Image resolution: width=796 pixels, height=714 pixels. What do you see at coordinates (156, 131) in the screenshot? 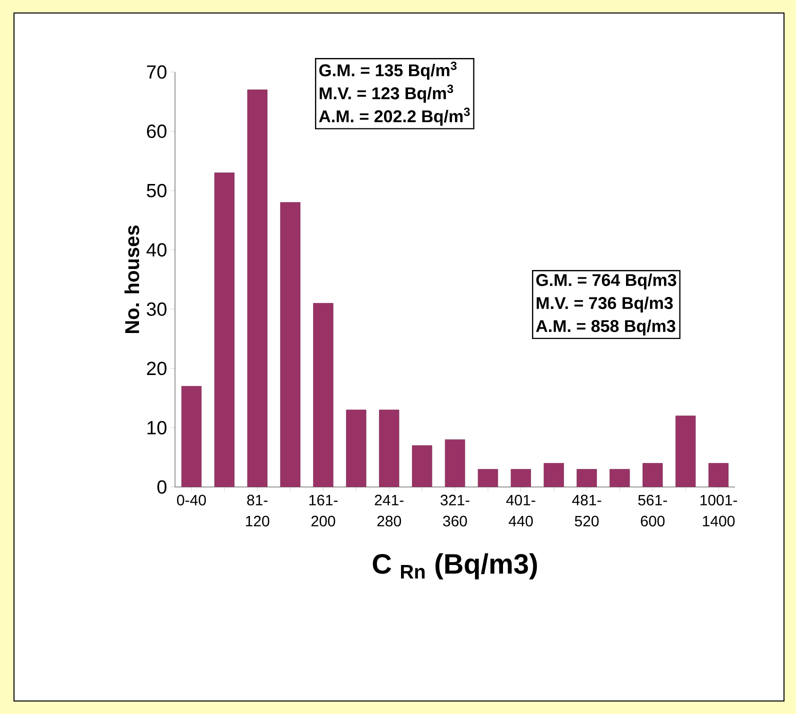
I see `y-tick-label: 60` at bounding box center [156, 131].